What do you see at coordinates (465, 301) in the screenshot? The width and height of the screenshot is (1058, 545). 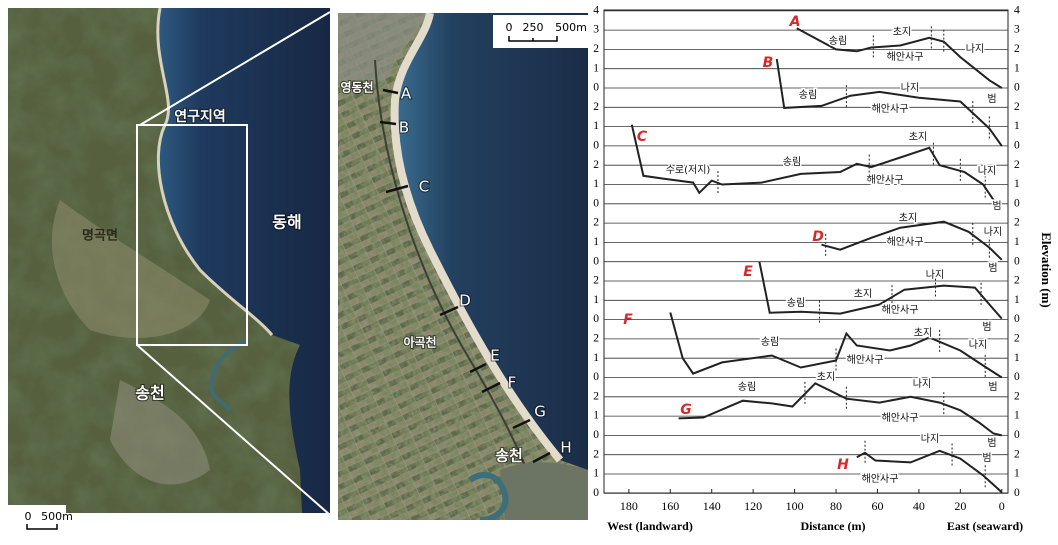 I see `profile-letter: D` at bounding box center [465, 301].